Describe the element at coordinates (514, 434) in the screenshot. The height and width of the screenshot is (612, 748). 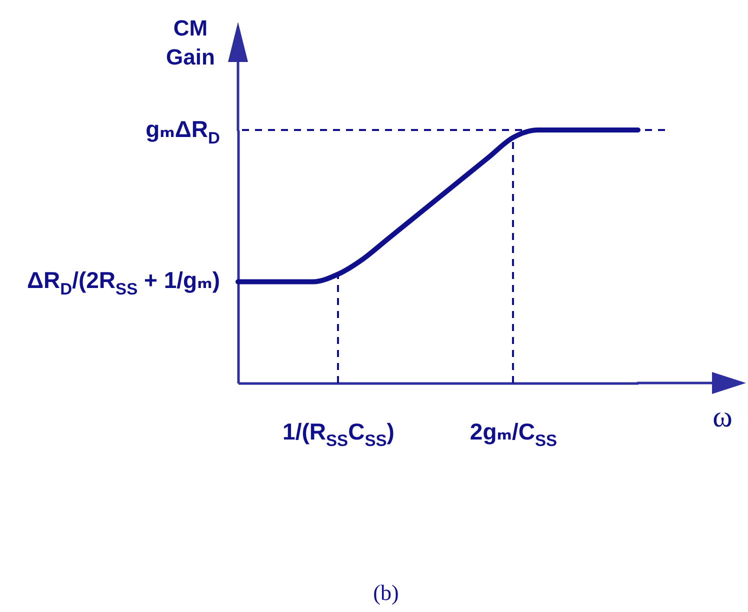
I see `x-tick-label: 2gₘ/C$_{SS}$` at that location.